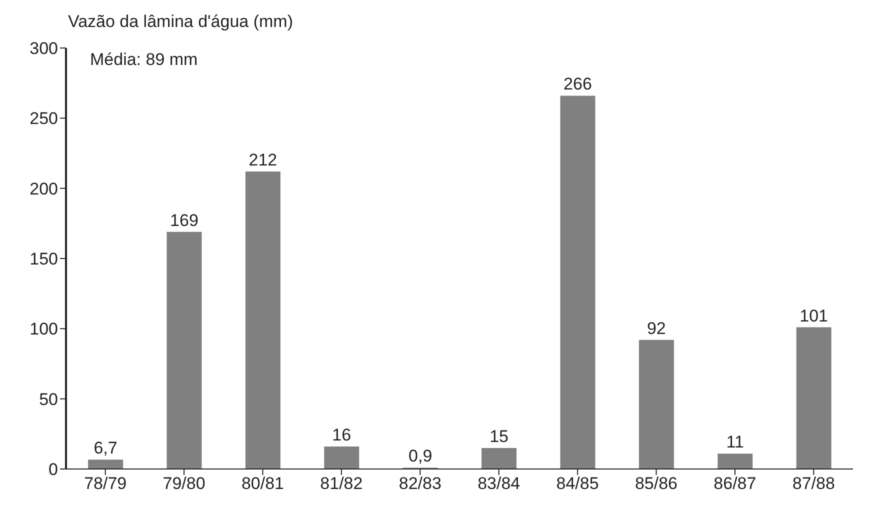 Image resolution: width=871 pixels, height=514 pixels. Describe the element at coordinates (48, 399) in the screenshot. I see `y-tick-label: 50` at that location.